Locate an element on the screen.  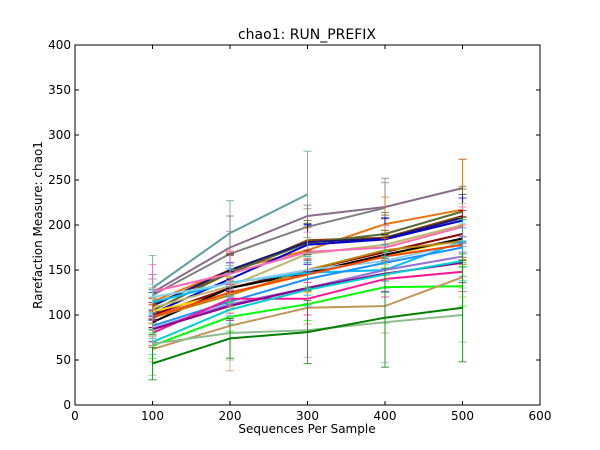
x-tick-label: 0 is located at coordinates (75, 416).